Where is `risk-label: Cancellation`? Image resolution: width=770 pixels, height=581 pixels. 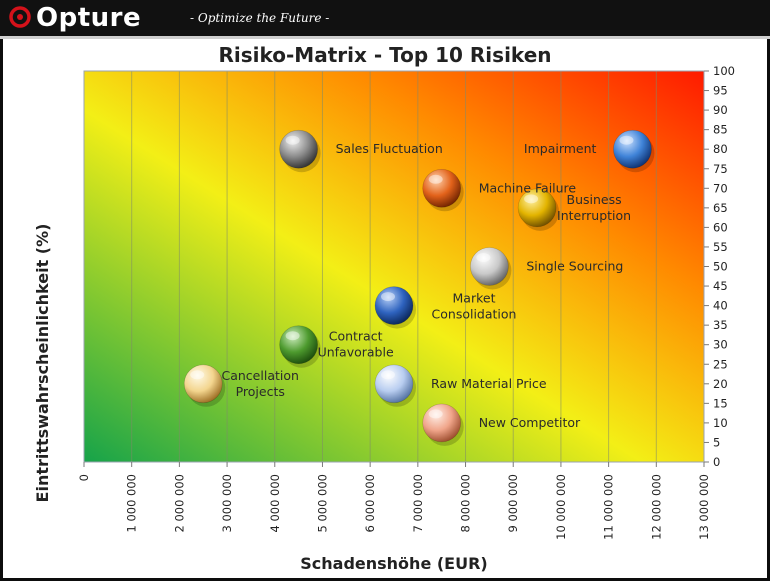 risk-label: Cancellation is located at coordinates (260, 375).